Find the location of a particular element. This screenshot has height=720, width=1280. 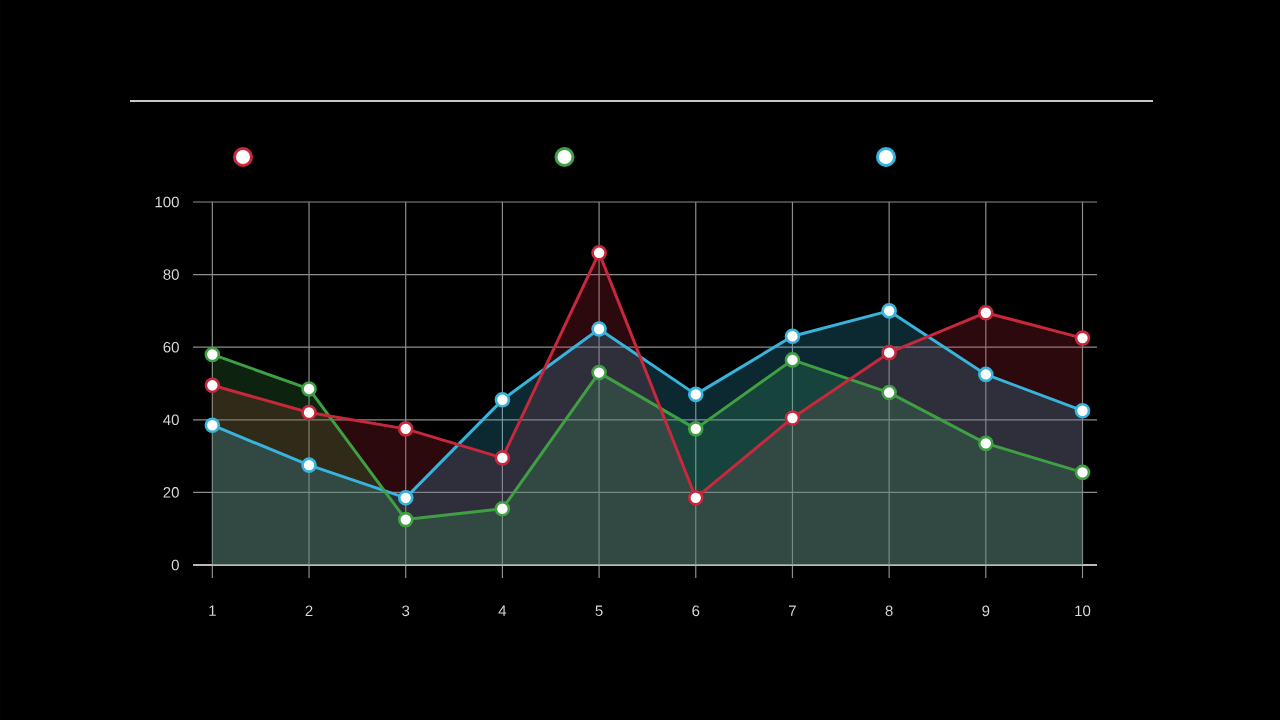

x-tick-label: 6 is located at coordinates (696, 611).